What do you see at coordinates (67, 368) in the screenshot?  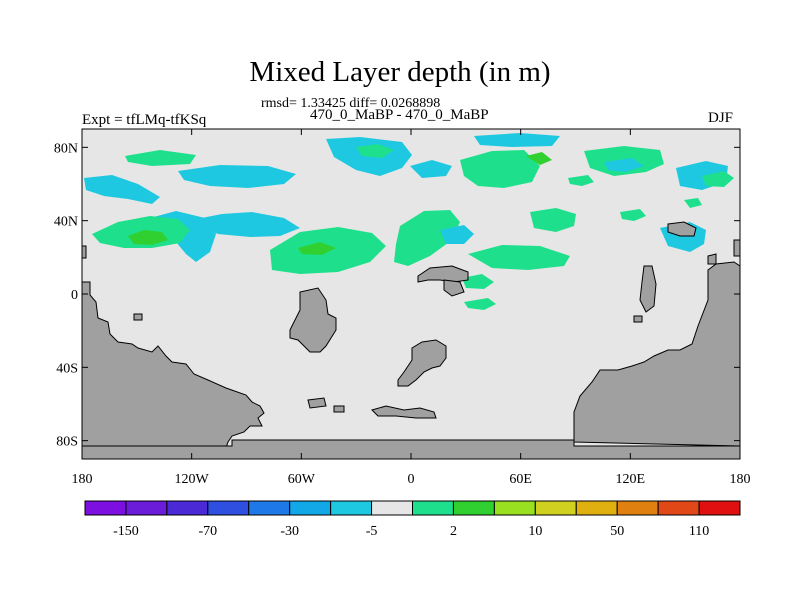 I see `lat-tick-label: 40S` at bounding box center [67, 368].